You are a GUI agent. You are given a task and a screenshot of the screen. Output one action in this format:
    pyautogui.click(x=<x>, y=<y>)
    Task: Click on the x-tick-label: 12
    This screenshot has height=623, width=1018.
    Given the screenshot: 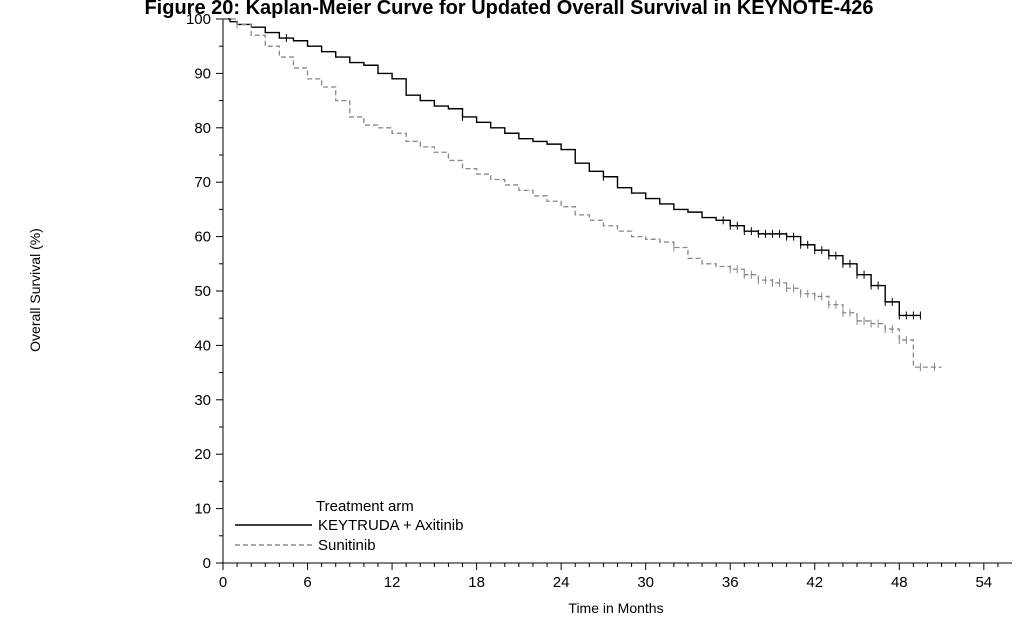 What is the action you would take?
    pyautogui.click(x=392, y=582)
    